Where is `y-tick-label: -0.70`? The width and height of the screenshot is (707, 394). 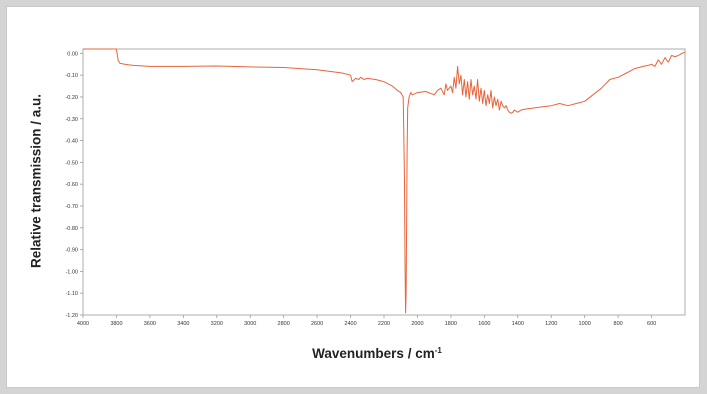 y-tick-label: -0.70 is located at coordinates (71, 207).